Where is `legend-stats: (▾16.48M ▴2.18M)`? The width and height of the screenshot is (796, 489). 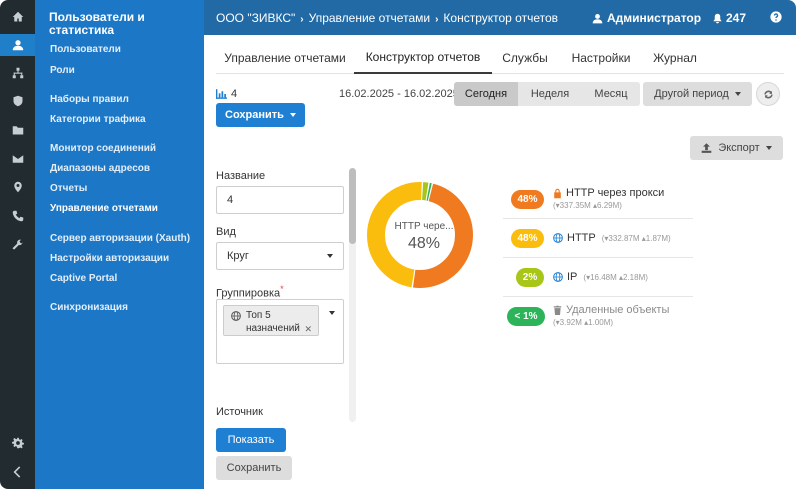 legend-stats: (▾16.48M ▴2.18M) is located at coordinates (615, 277).